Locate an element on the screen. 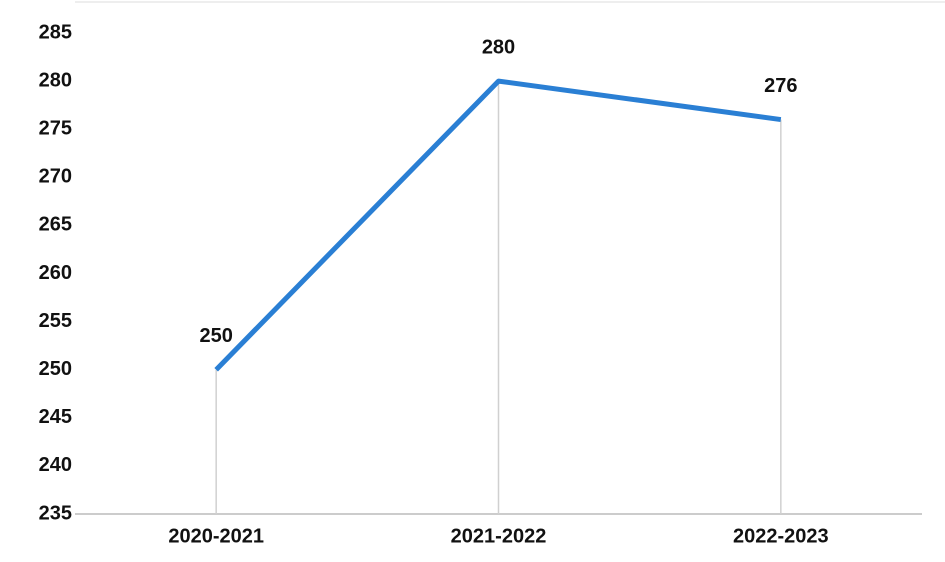 This screenshot has height=562, width=945. y-tick-label: 265 is located at coordinates (55, 225).